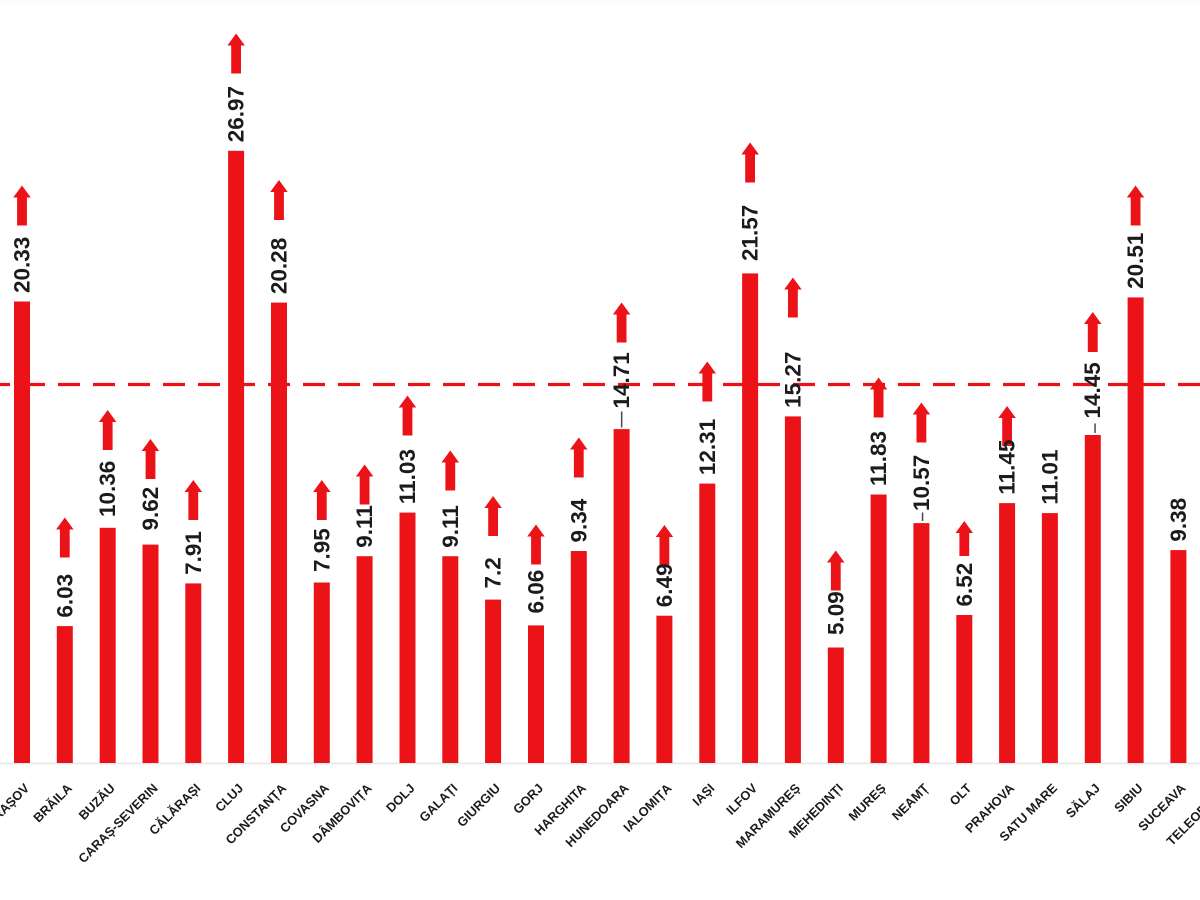 Image resolution: width=1200 pixels, height=900 pixels. Describe the element at coordinates (22, 265) in the screenshot. I see `svg-text: 20.33` at that location.